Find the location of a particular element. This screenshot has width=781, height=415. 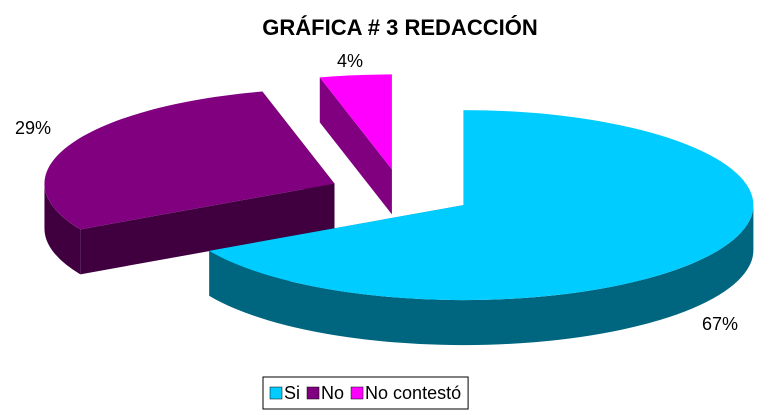

legend-box is located at coordinates (365, 393).